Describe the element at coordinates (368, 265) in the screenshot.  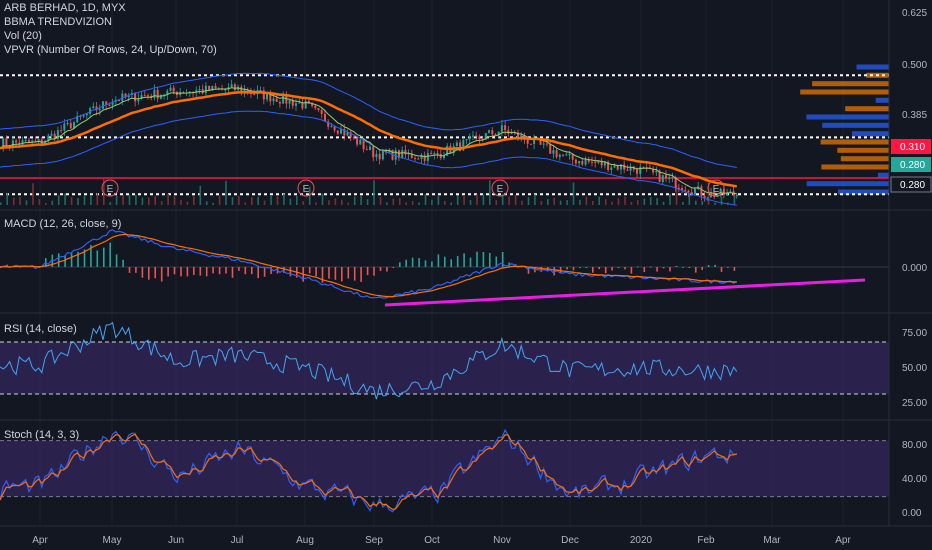
I see `macd-signal-line` at that location.